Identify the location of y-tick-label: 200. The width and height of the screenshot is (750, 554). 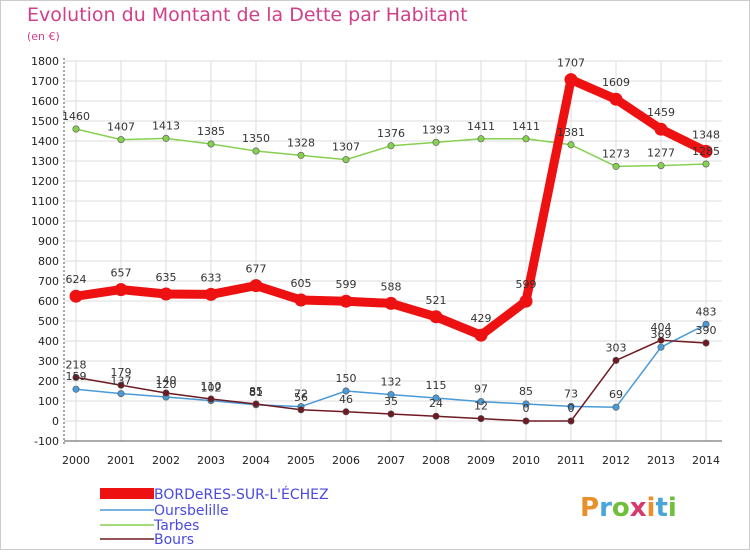
(48, 381).